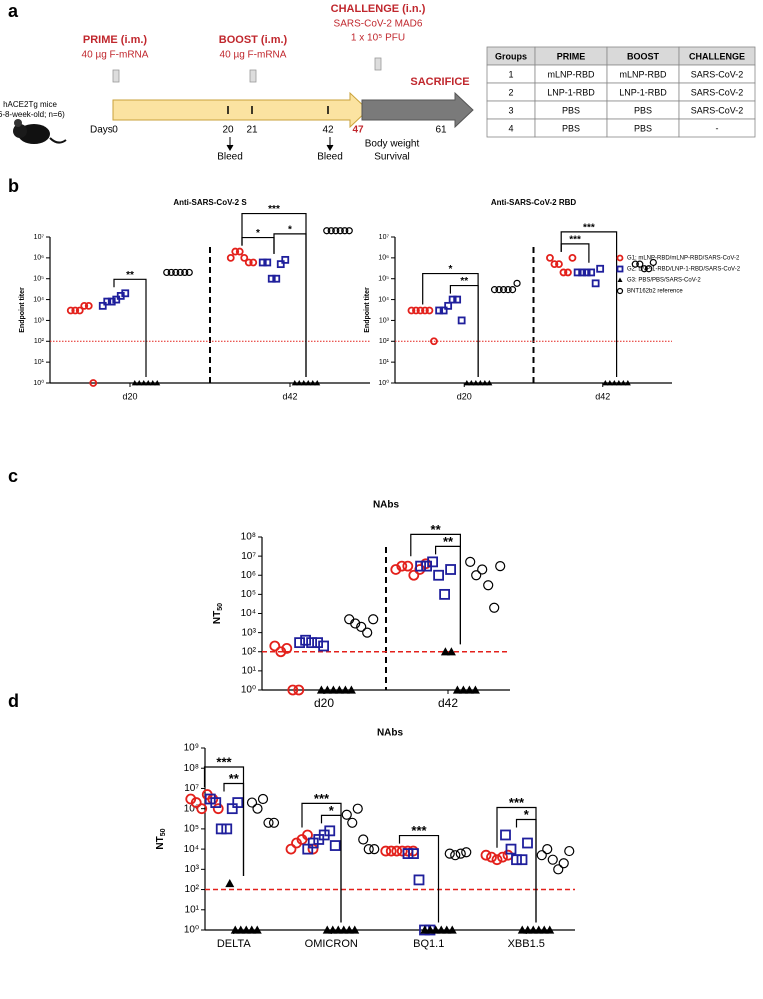  I want to click on prime-label: PRIME (i.m.), so click(115, 40).